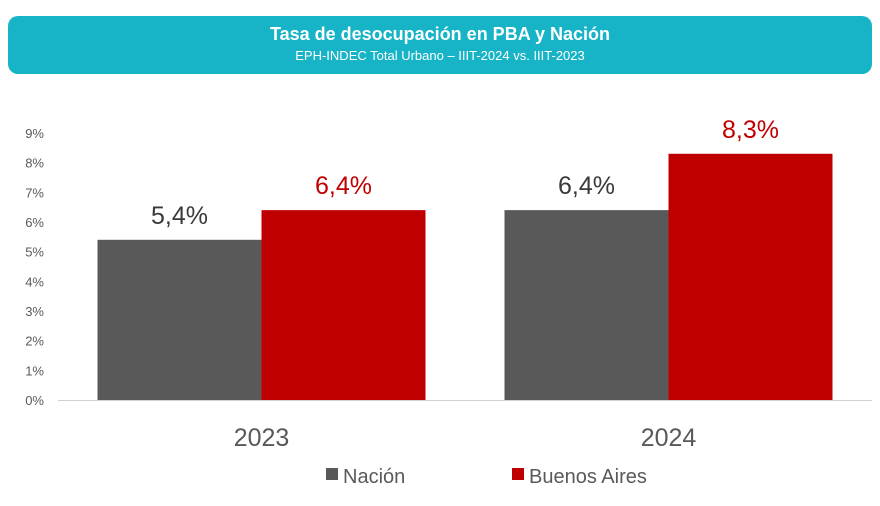  What do you see at coordinates (34, 281) in the screenshot?
I see `y-tick-label: 4%` at bounding box center [34, 281].